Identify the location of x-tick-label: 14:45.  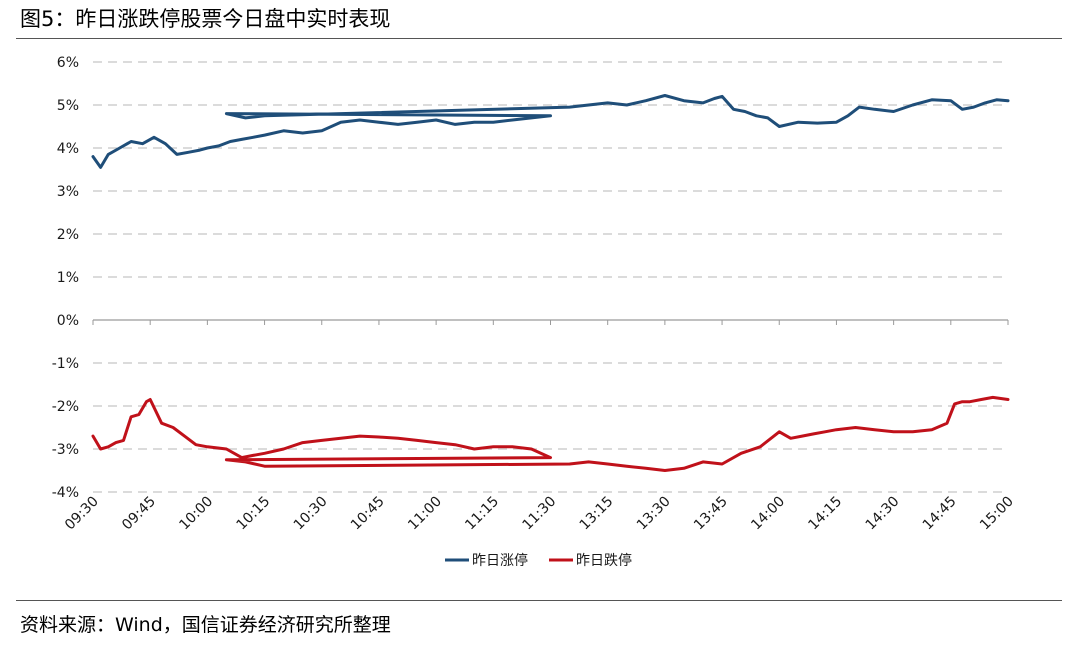
(940, 514).